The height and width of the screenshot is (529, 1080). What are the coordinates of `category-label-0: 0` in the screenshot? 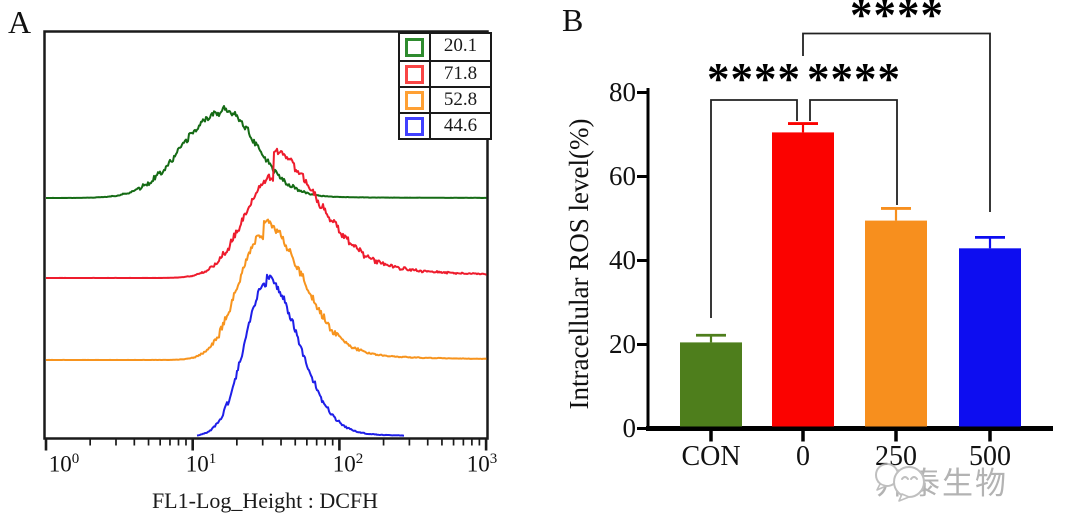 It's located at (803, 456).